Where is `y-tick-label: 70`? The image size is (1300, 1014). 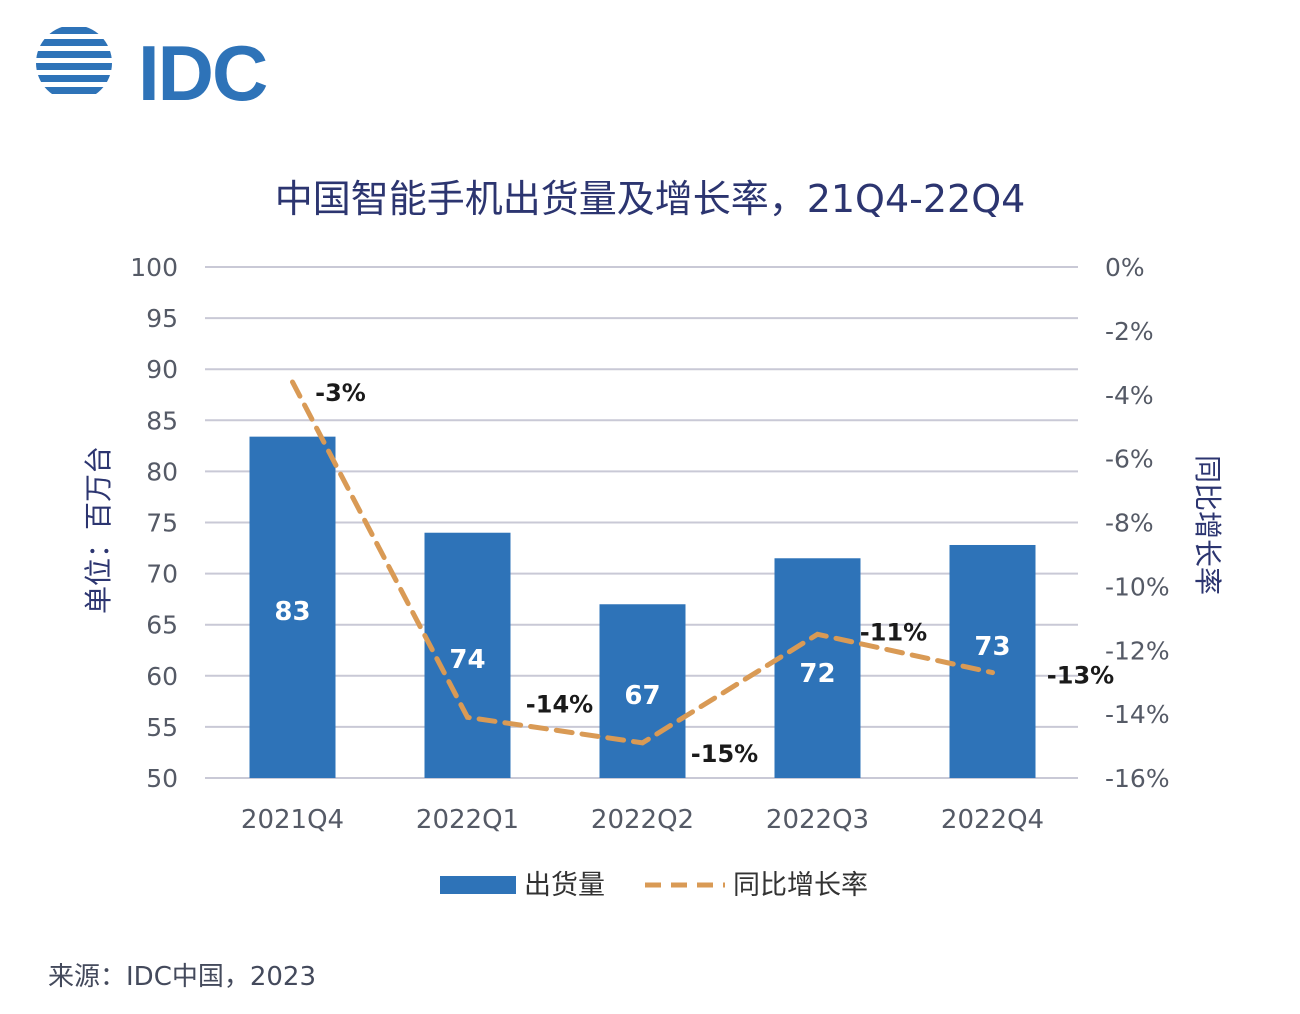
y-tick-label: 70 is located at coordinates (162, 574).